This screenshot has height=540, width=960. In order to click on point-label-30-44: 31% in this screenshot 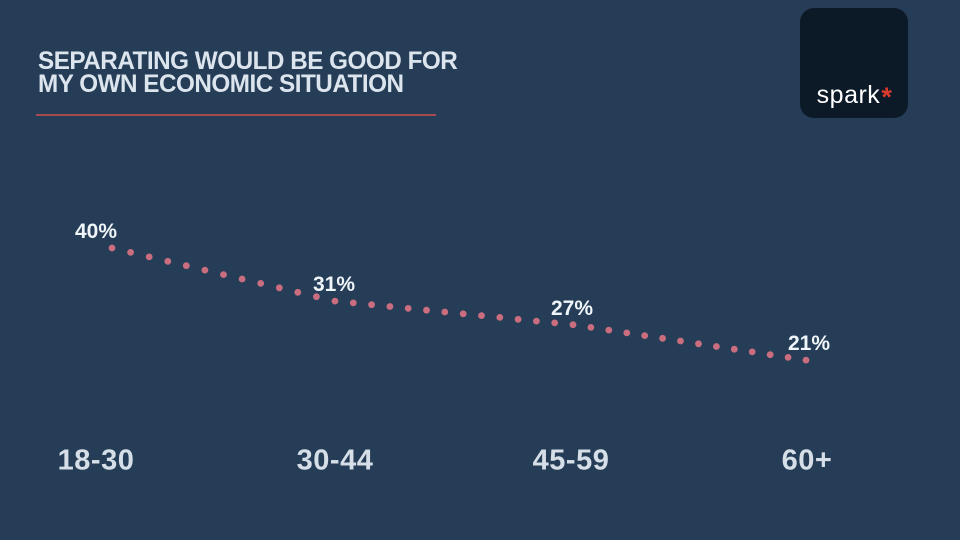, I will do `click(334, 285)`.